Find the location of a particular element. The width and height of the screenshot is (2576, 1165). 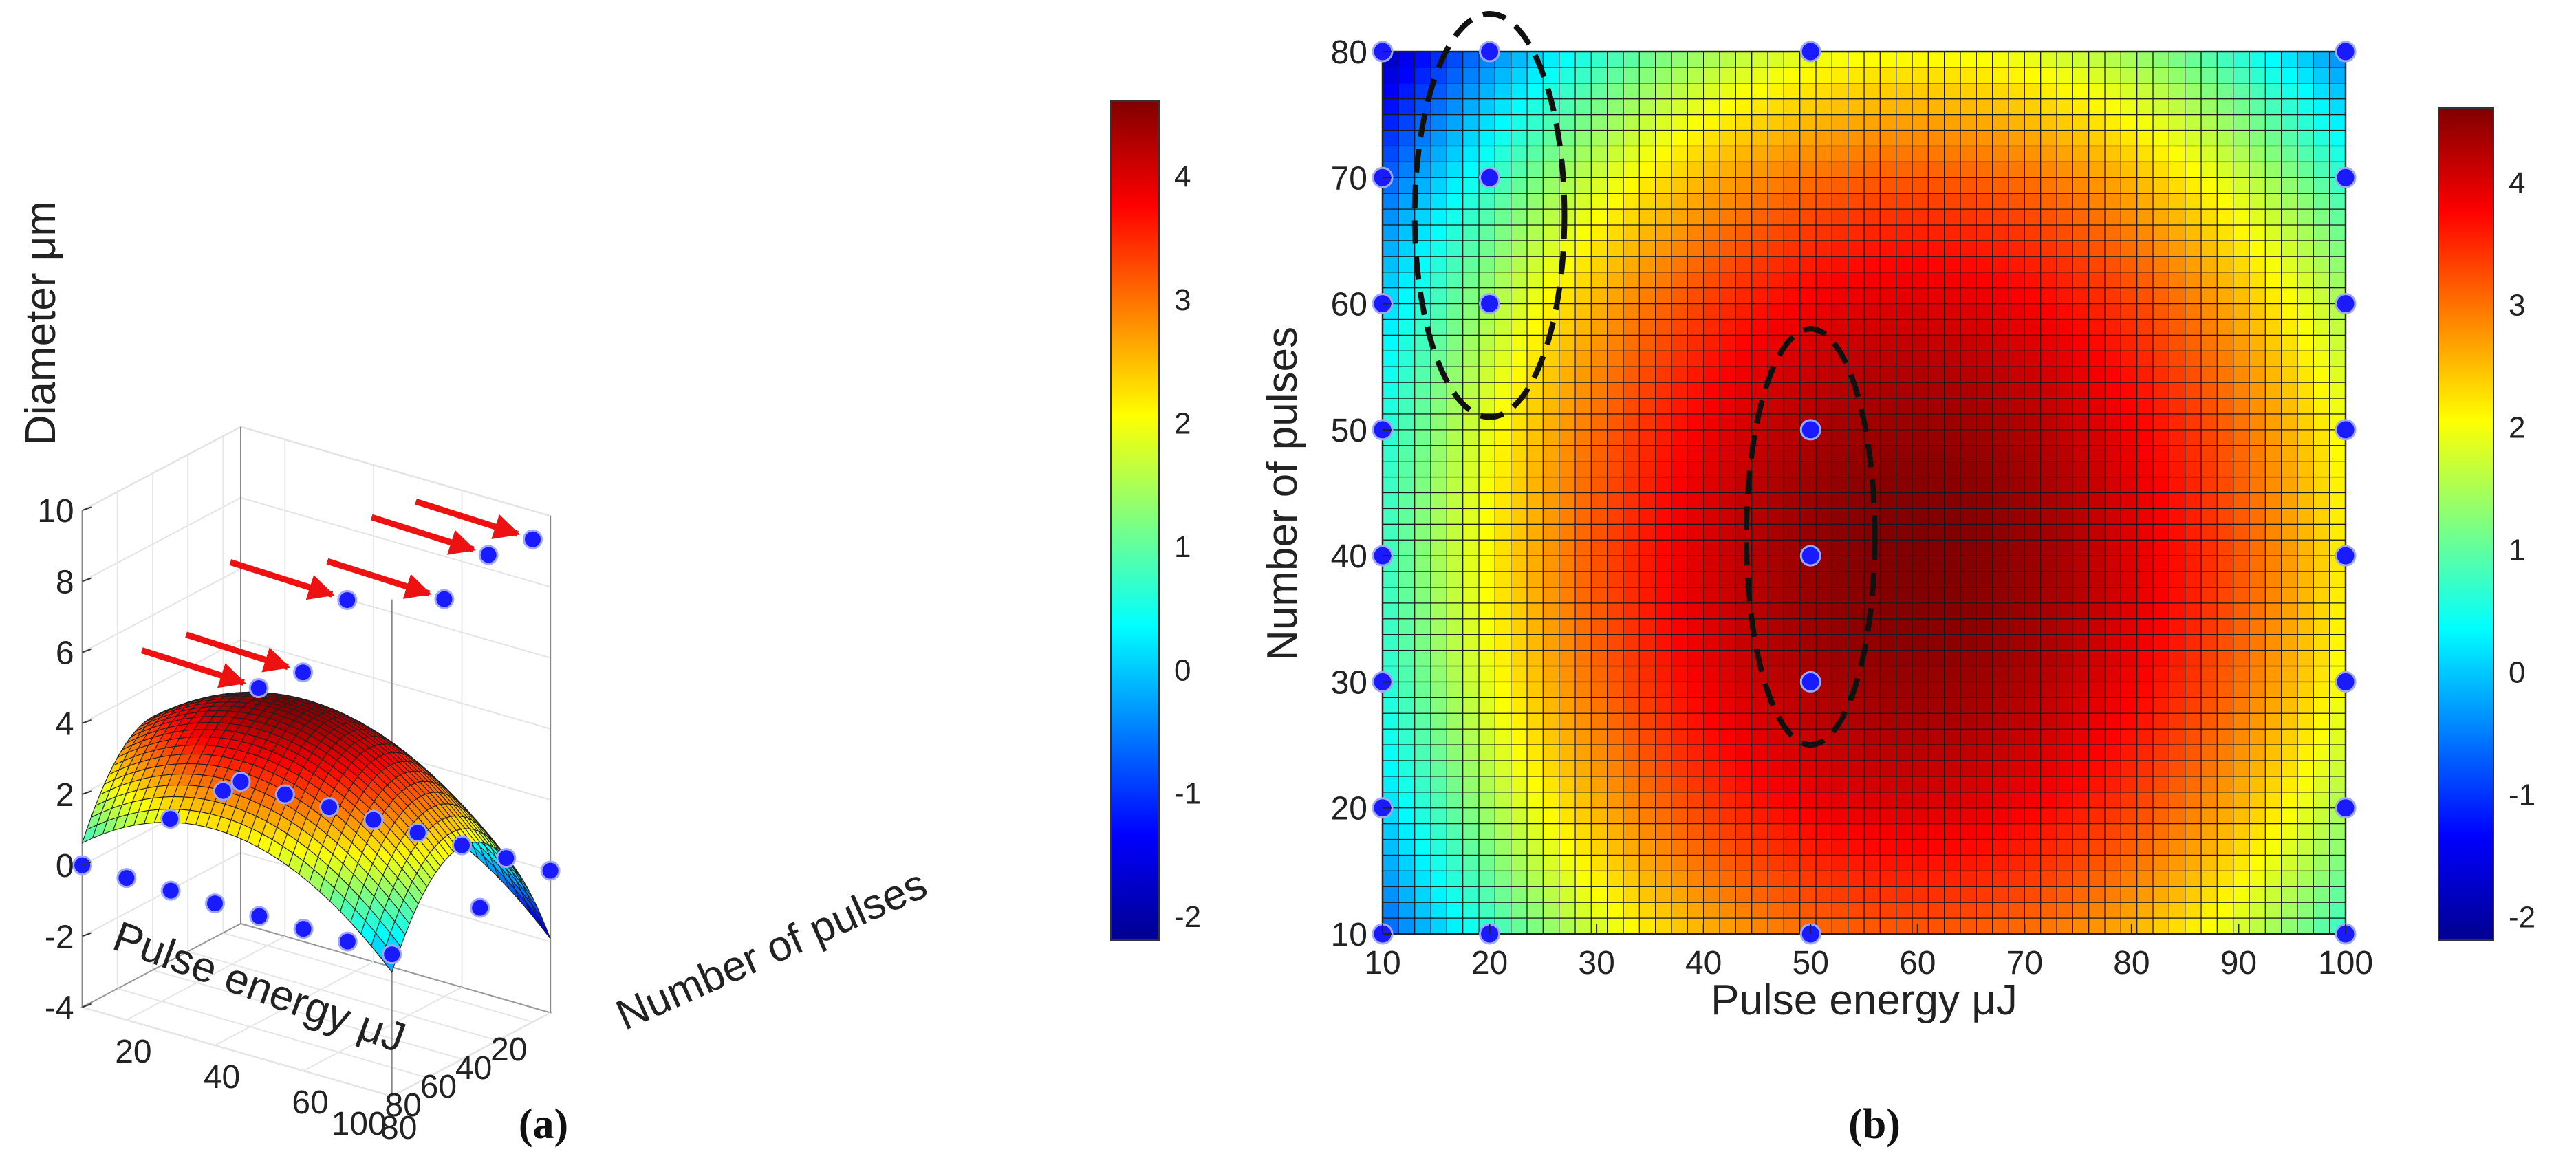

y-axis-label: Number of pulses is located at coordinates (771, 950).